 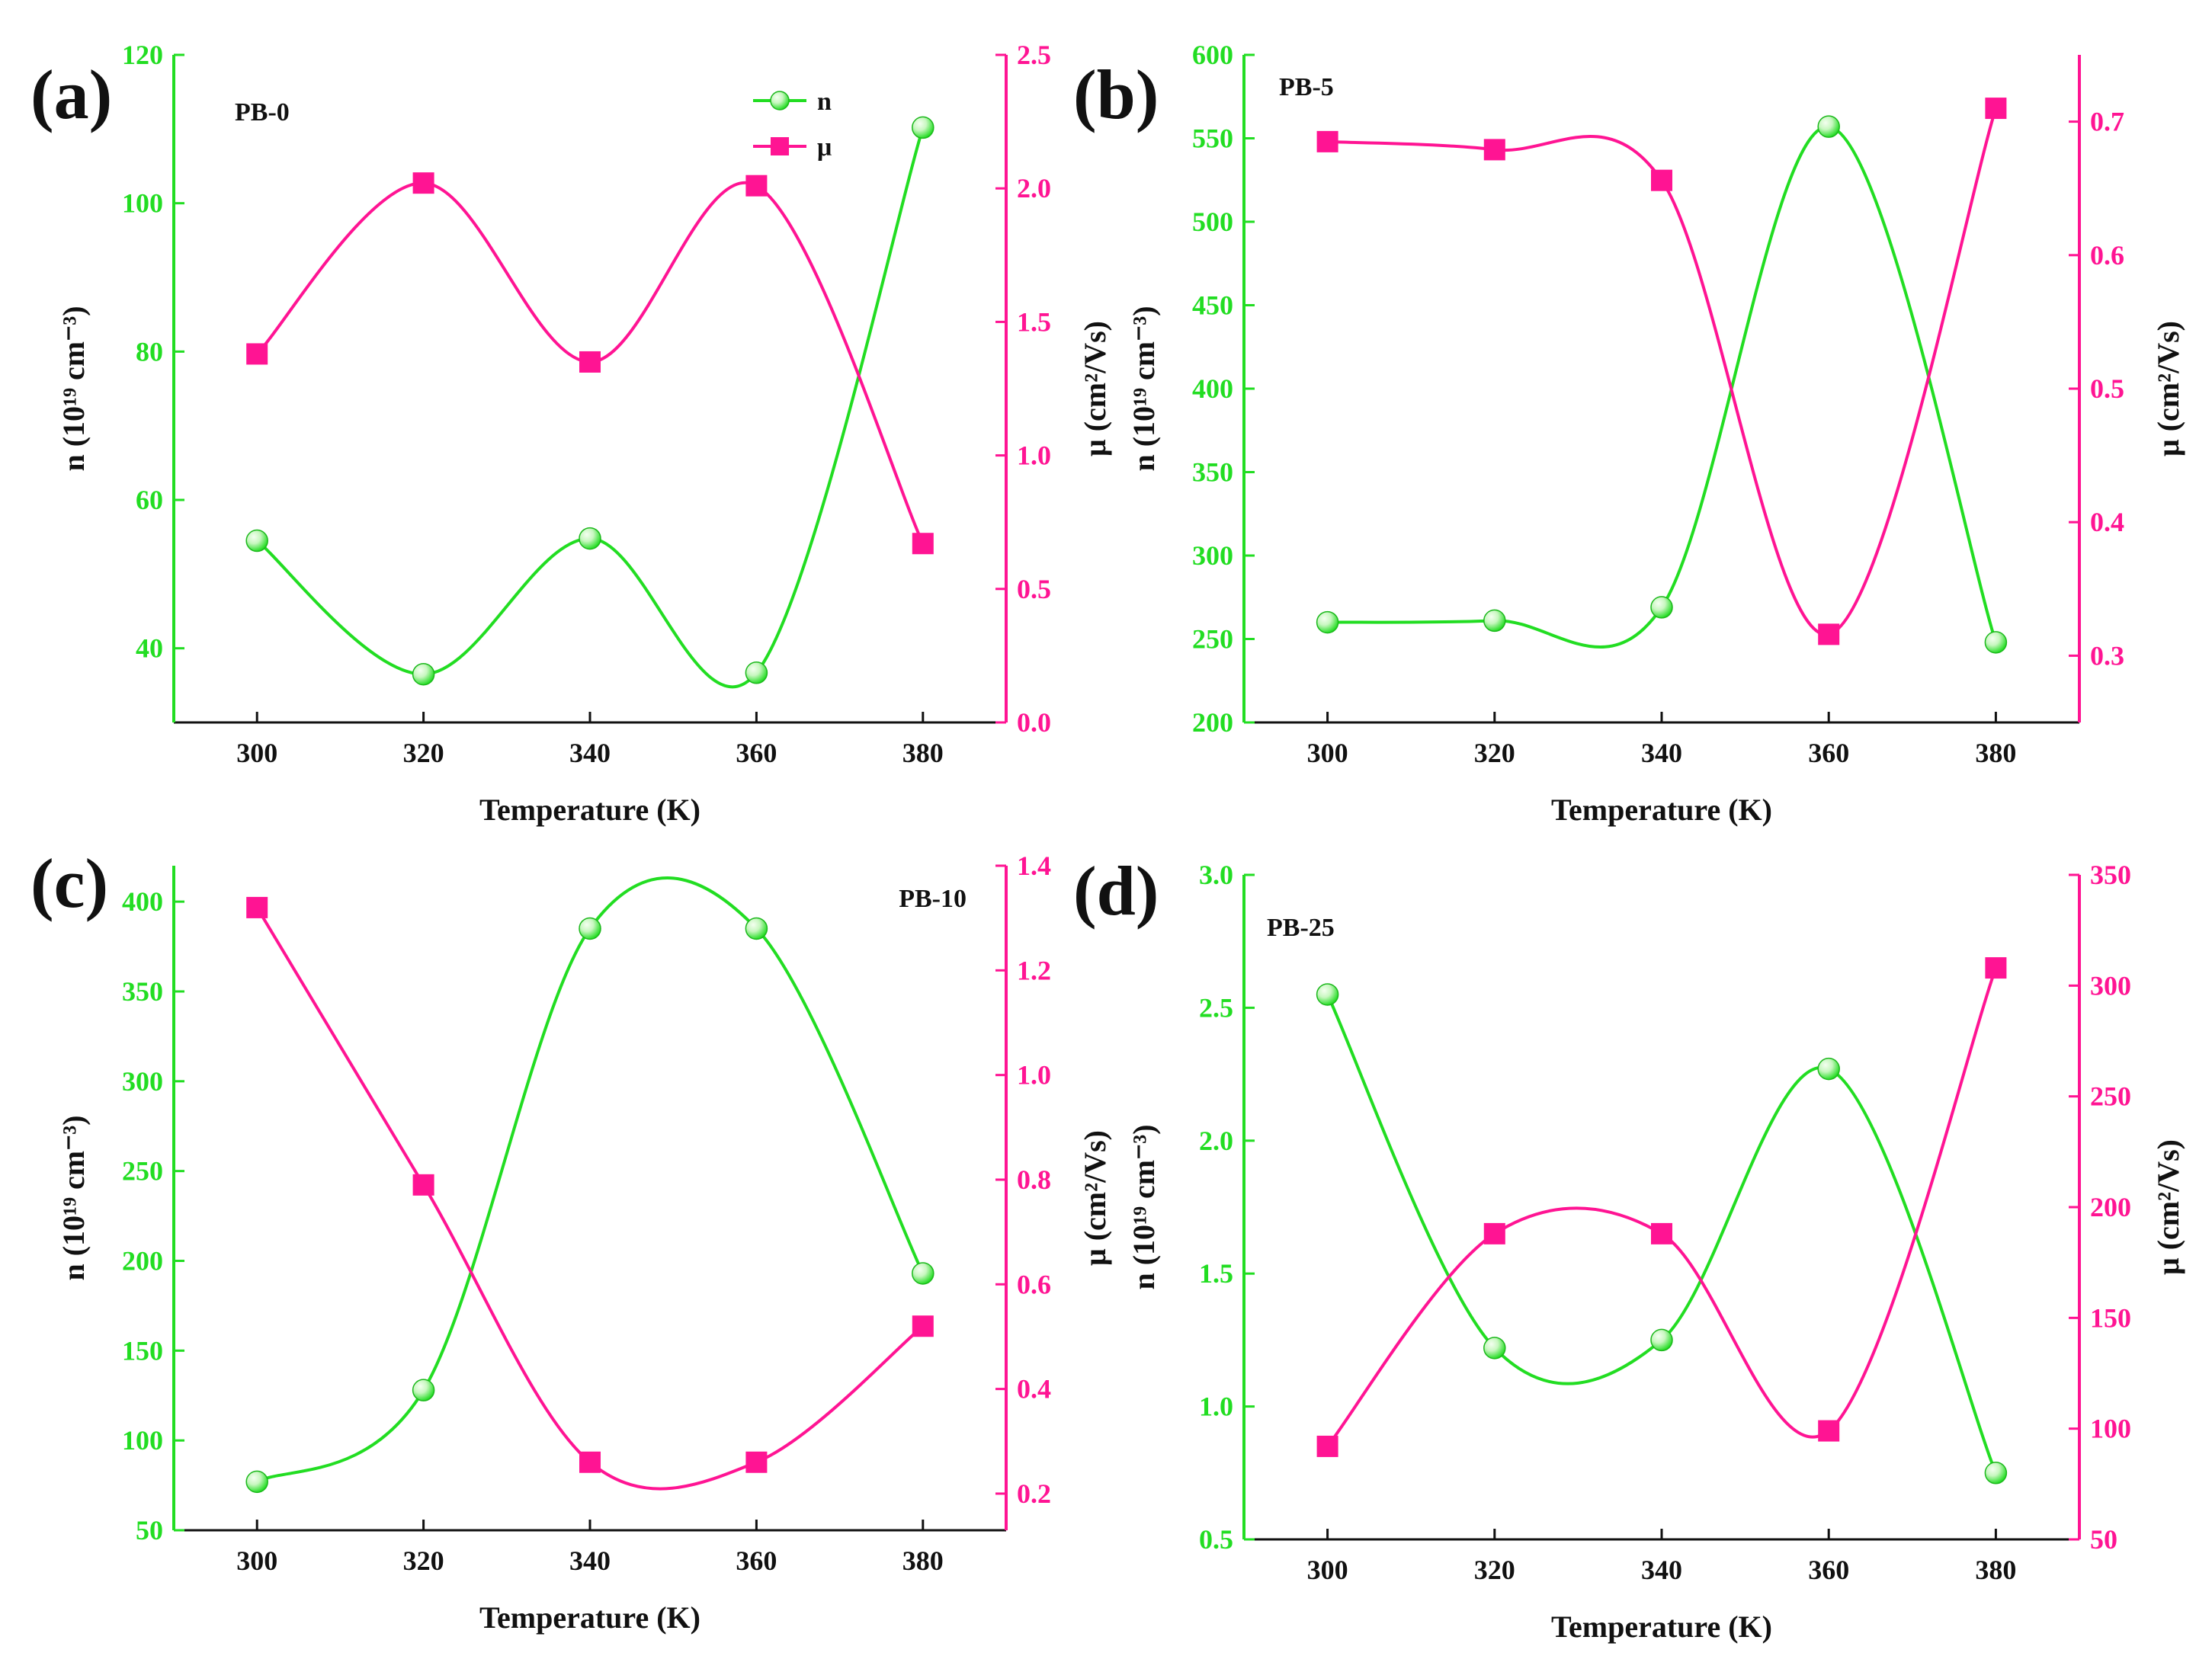 What do you see at coordinates (262, 112) in the screenshot?
I see `sample-label: PB-0` at bounding box center [262, 112].